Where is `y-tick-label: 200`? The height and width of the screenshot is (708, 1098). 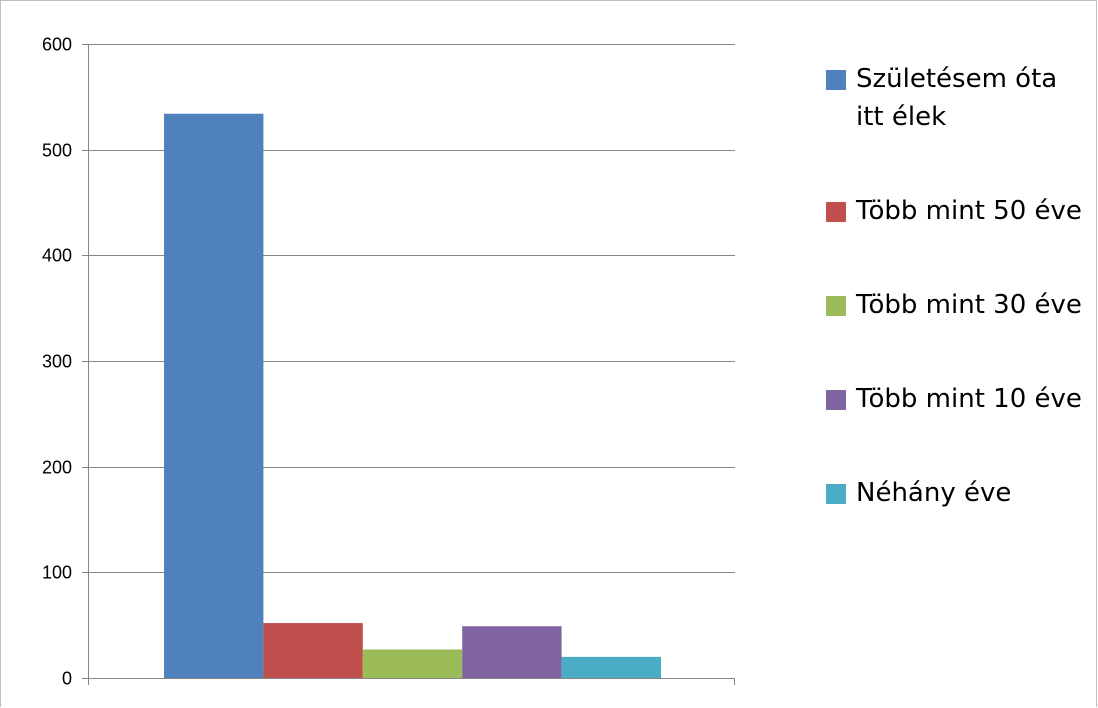
y-tick-label: 200 is located at coordinates (57, 468).